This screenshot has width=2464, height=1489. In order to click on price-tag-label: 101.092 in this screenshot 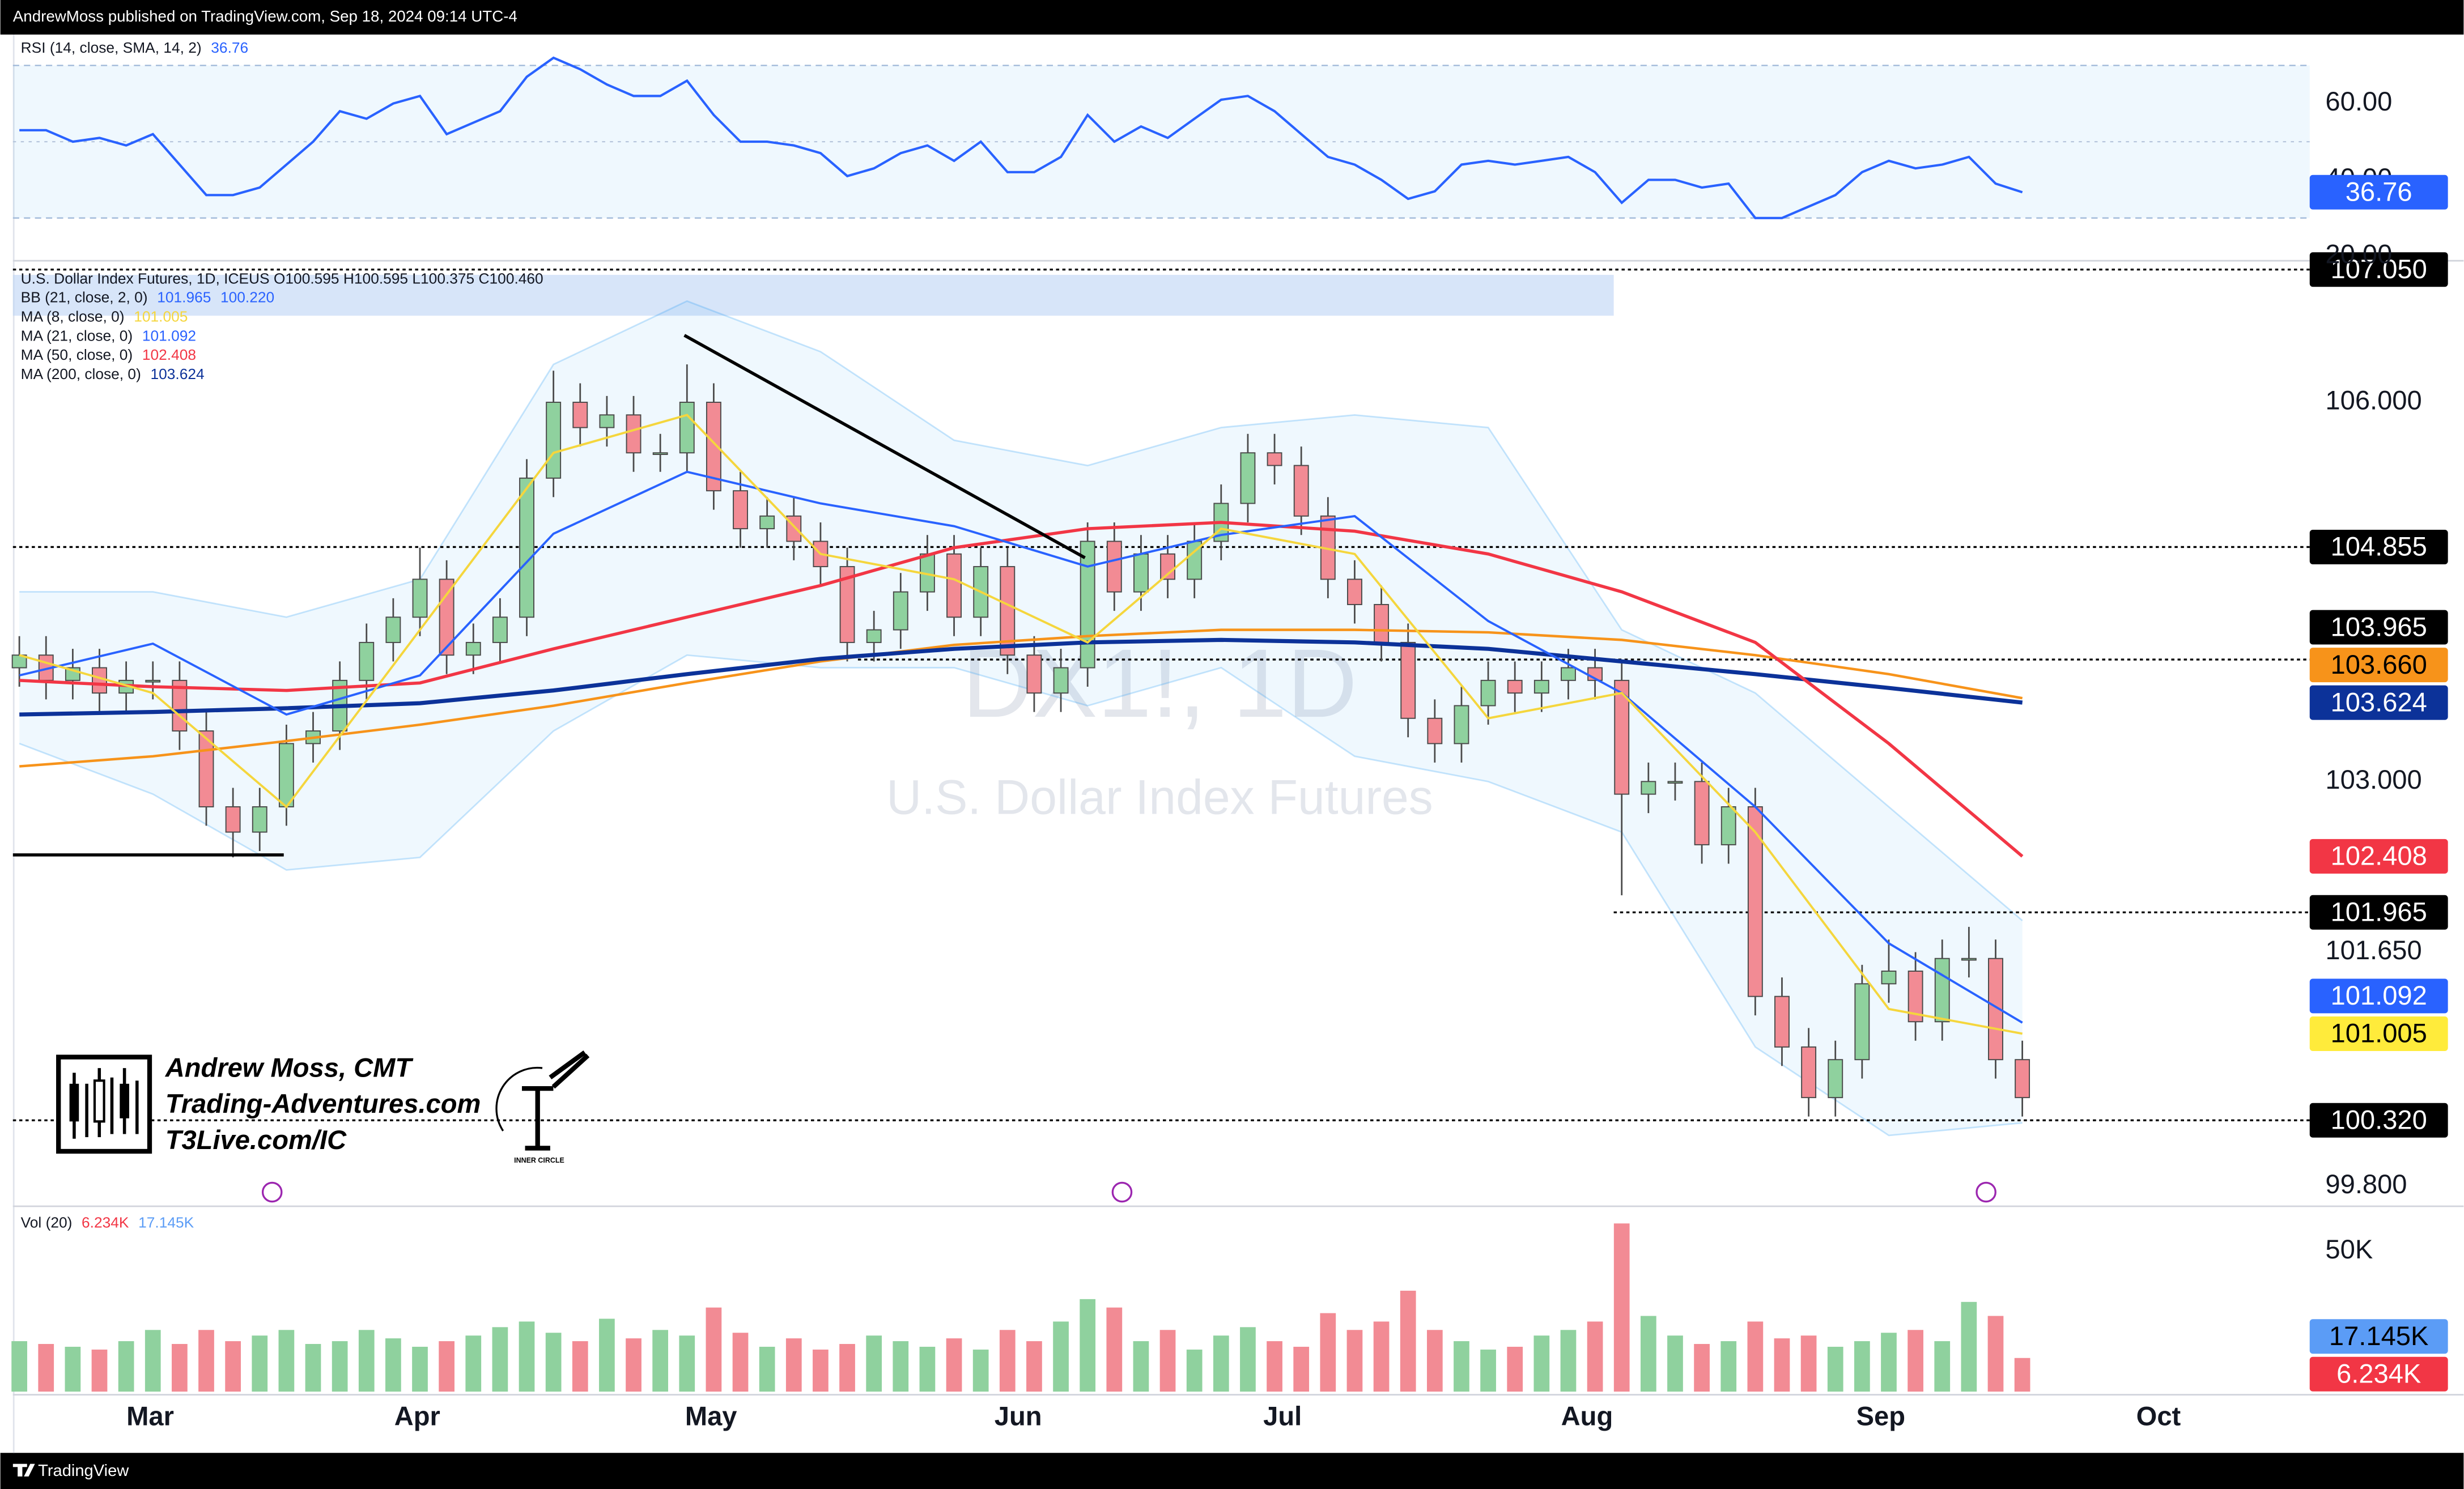, I will do `click(2379, 995)`.